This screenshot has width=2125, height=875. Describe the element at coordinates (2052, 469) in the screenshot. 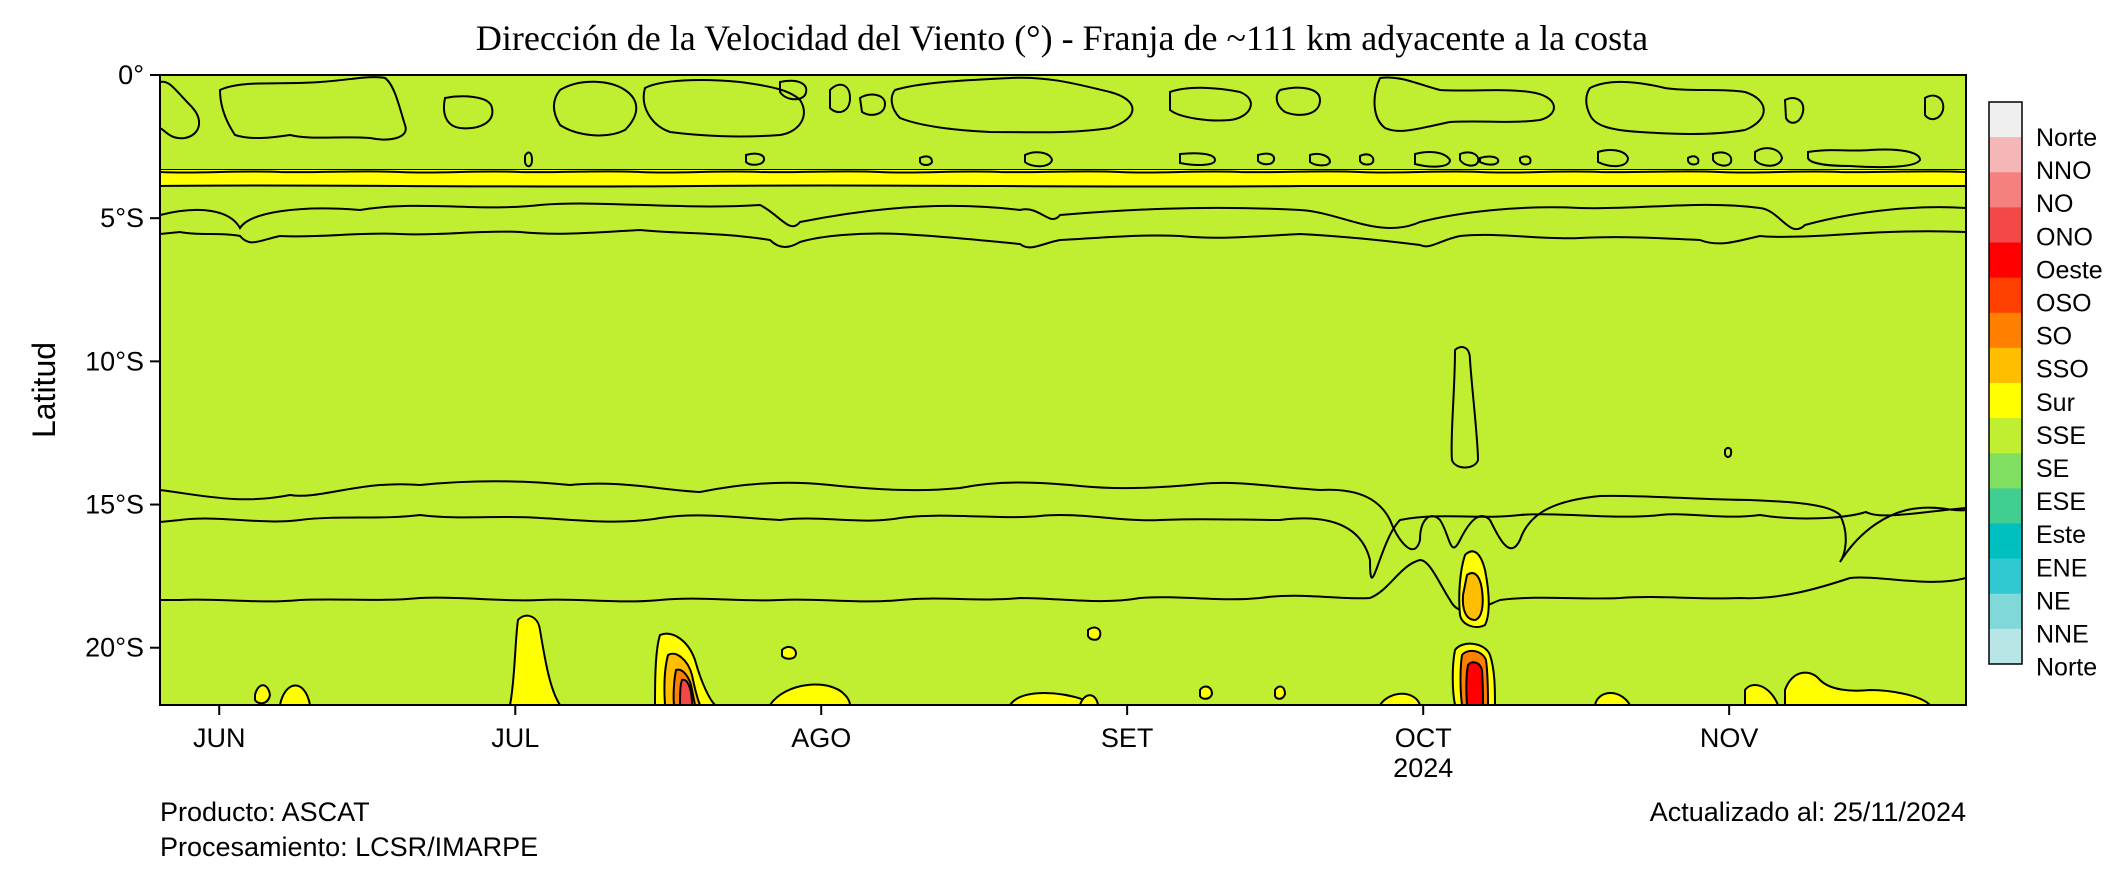

I see `colorbar-label: SE` at that location.